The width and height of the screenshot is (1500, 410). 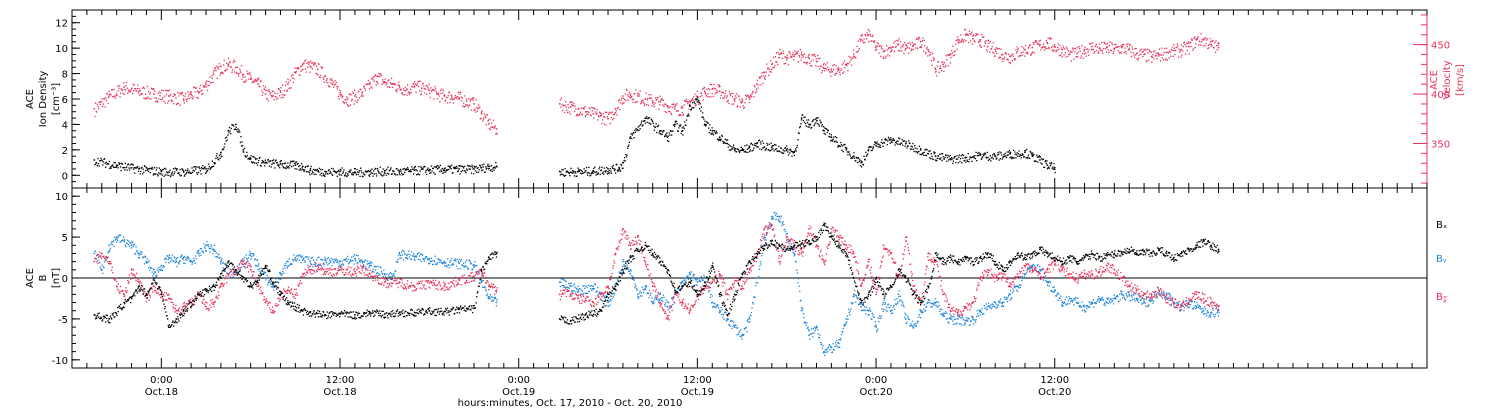 I want to click on density-density-point, so click(x=1032, y=156).